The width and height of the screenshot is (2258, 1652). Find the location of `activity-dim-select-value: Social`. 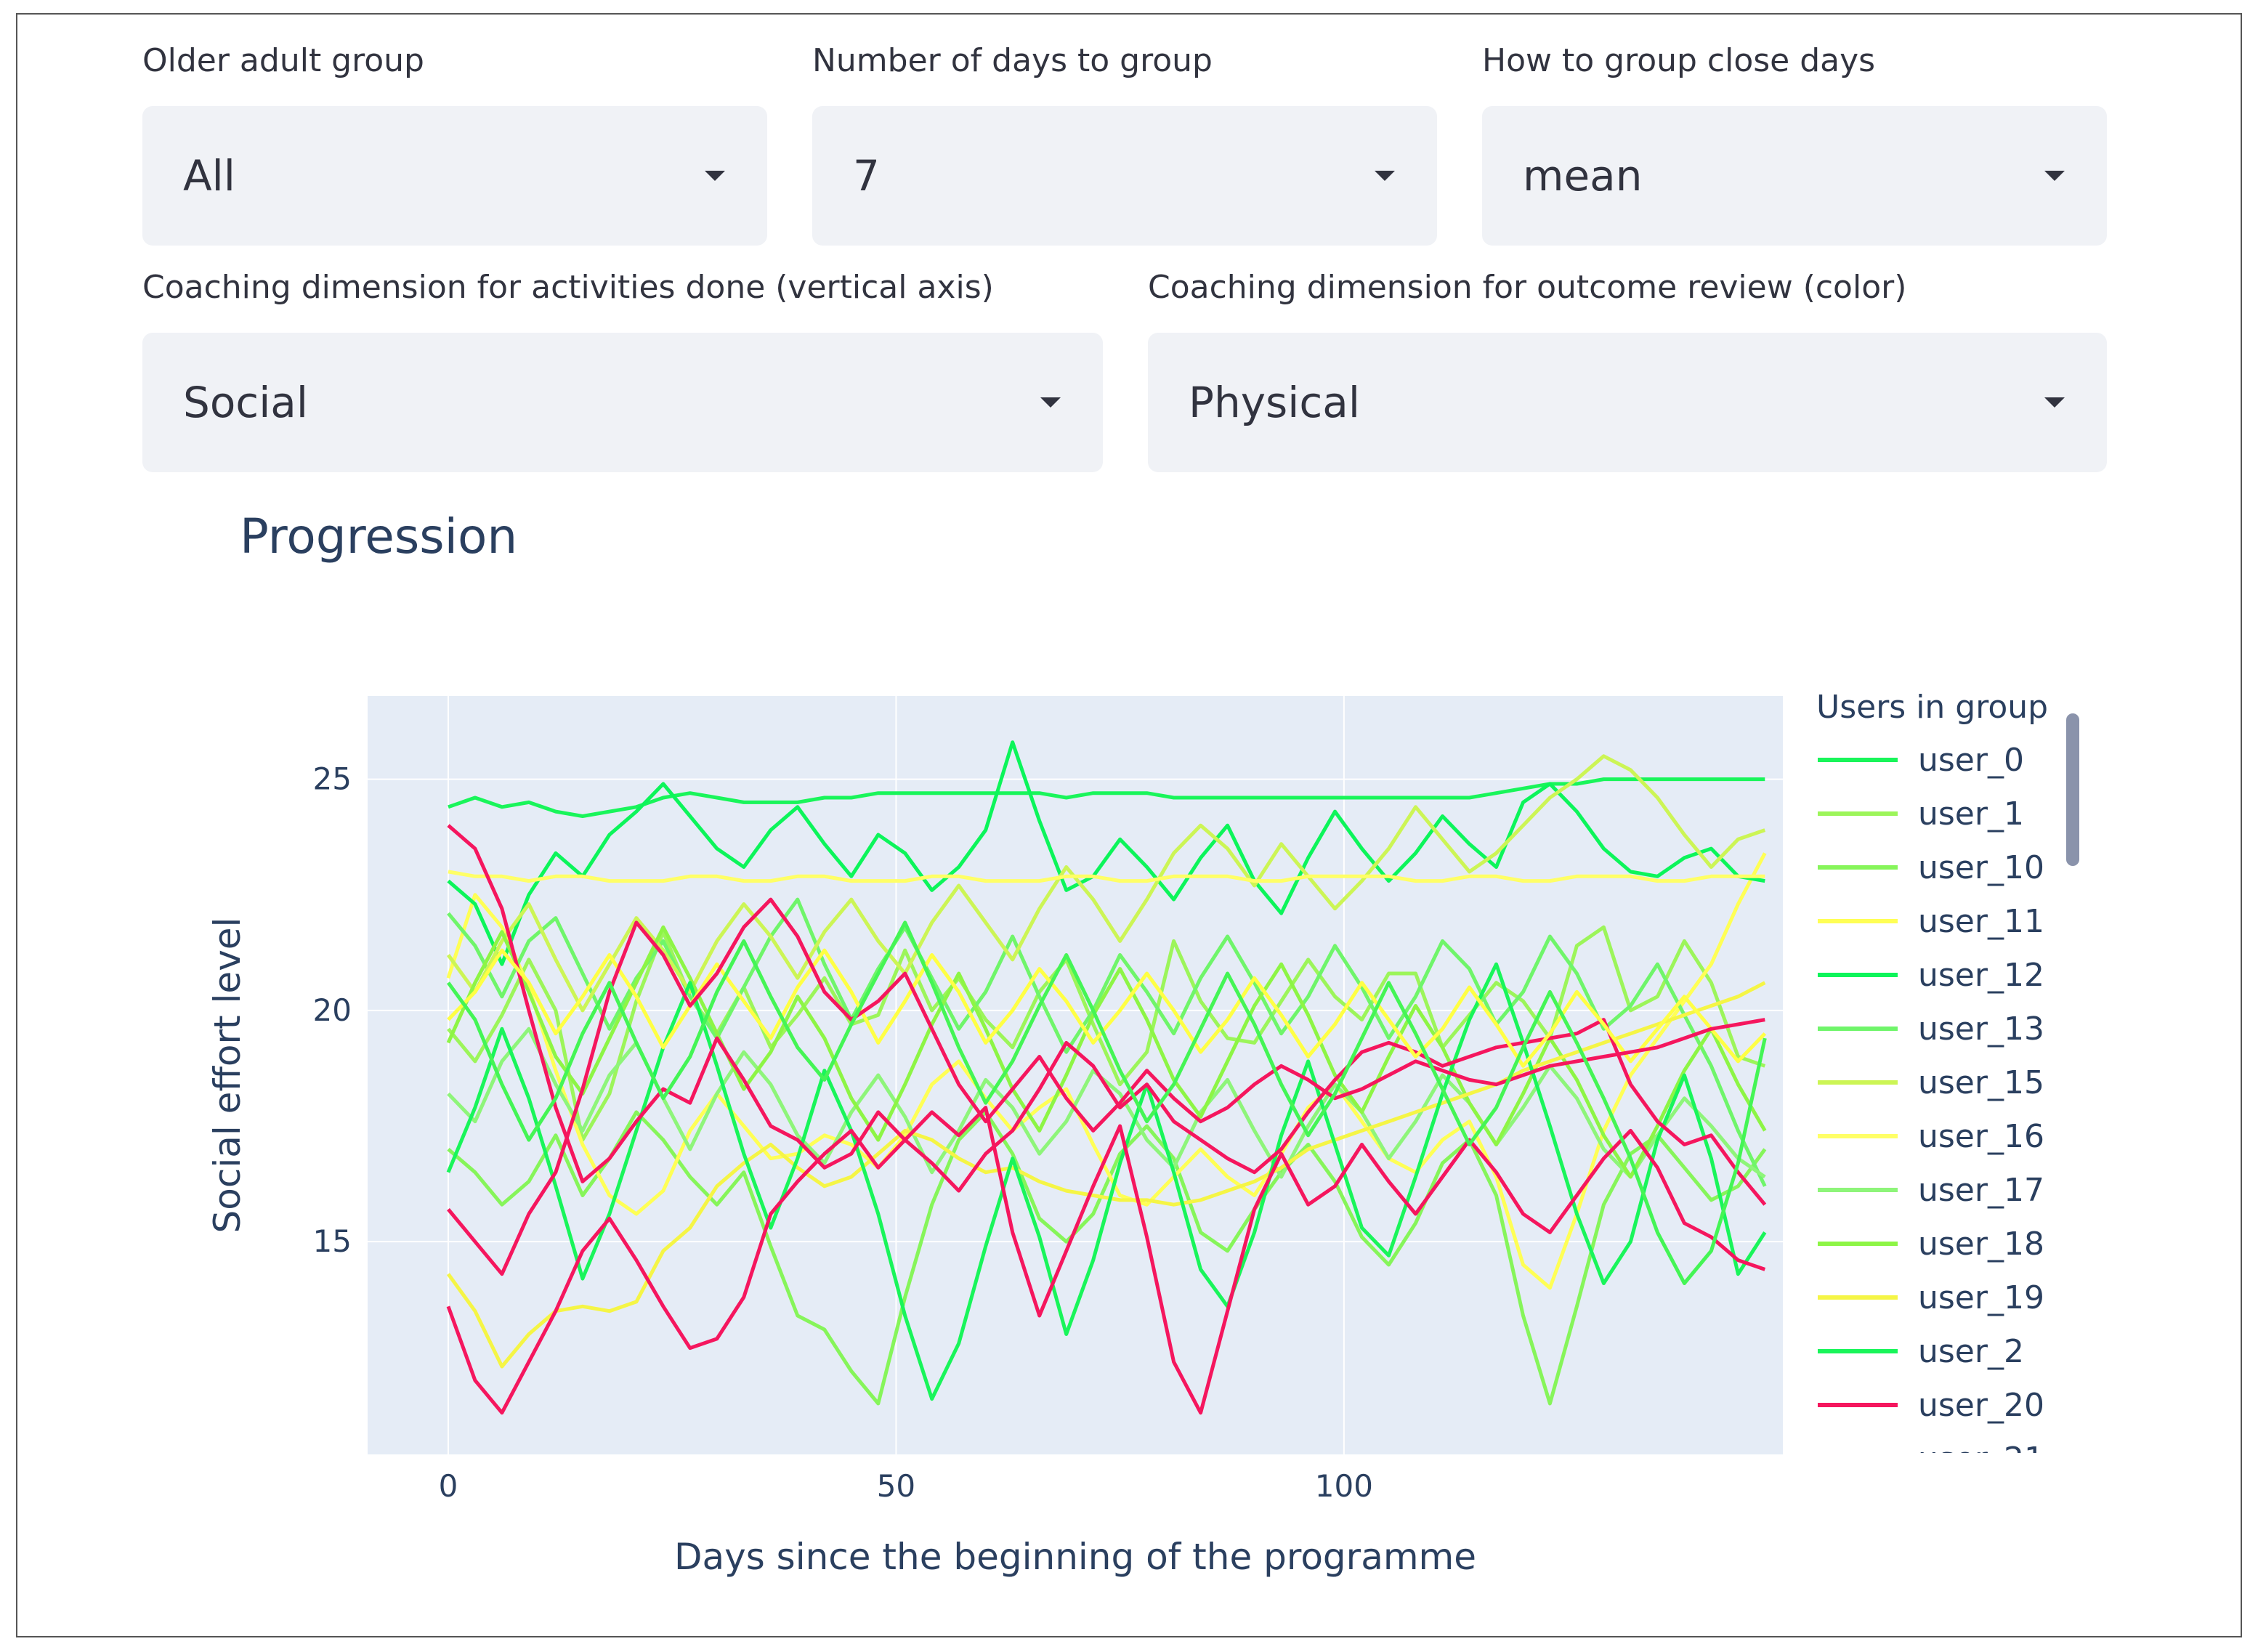

activity-dim-select-value: Social is located at coordinates (245, 402).